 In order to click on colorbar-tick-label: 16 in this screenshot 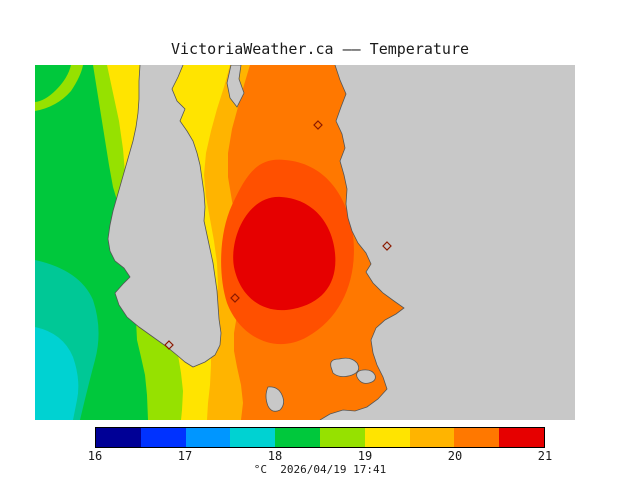, I will do `click(95, 456)`.